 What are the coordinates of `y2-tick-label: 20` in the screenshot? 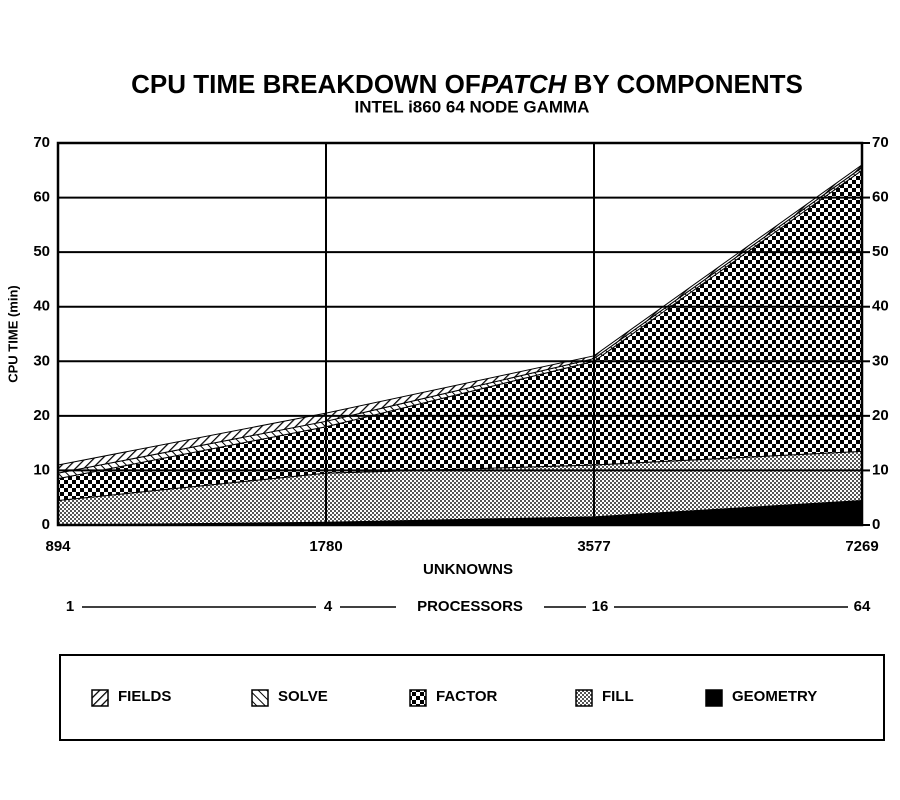 It's located at (880, 415).